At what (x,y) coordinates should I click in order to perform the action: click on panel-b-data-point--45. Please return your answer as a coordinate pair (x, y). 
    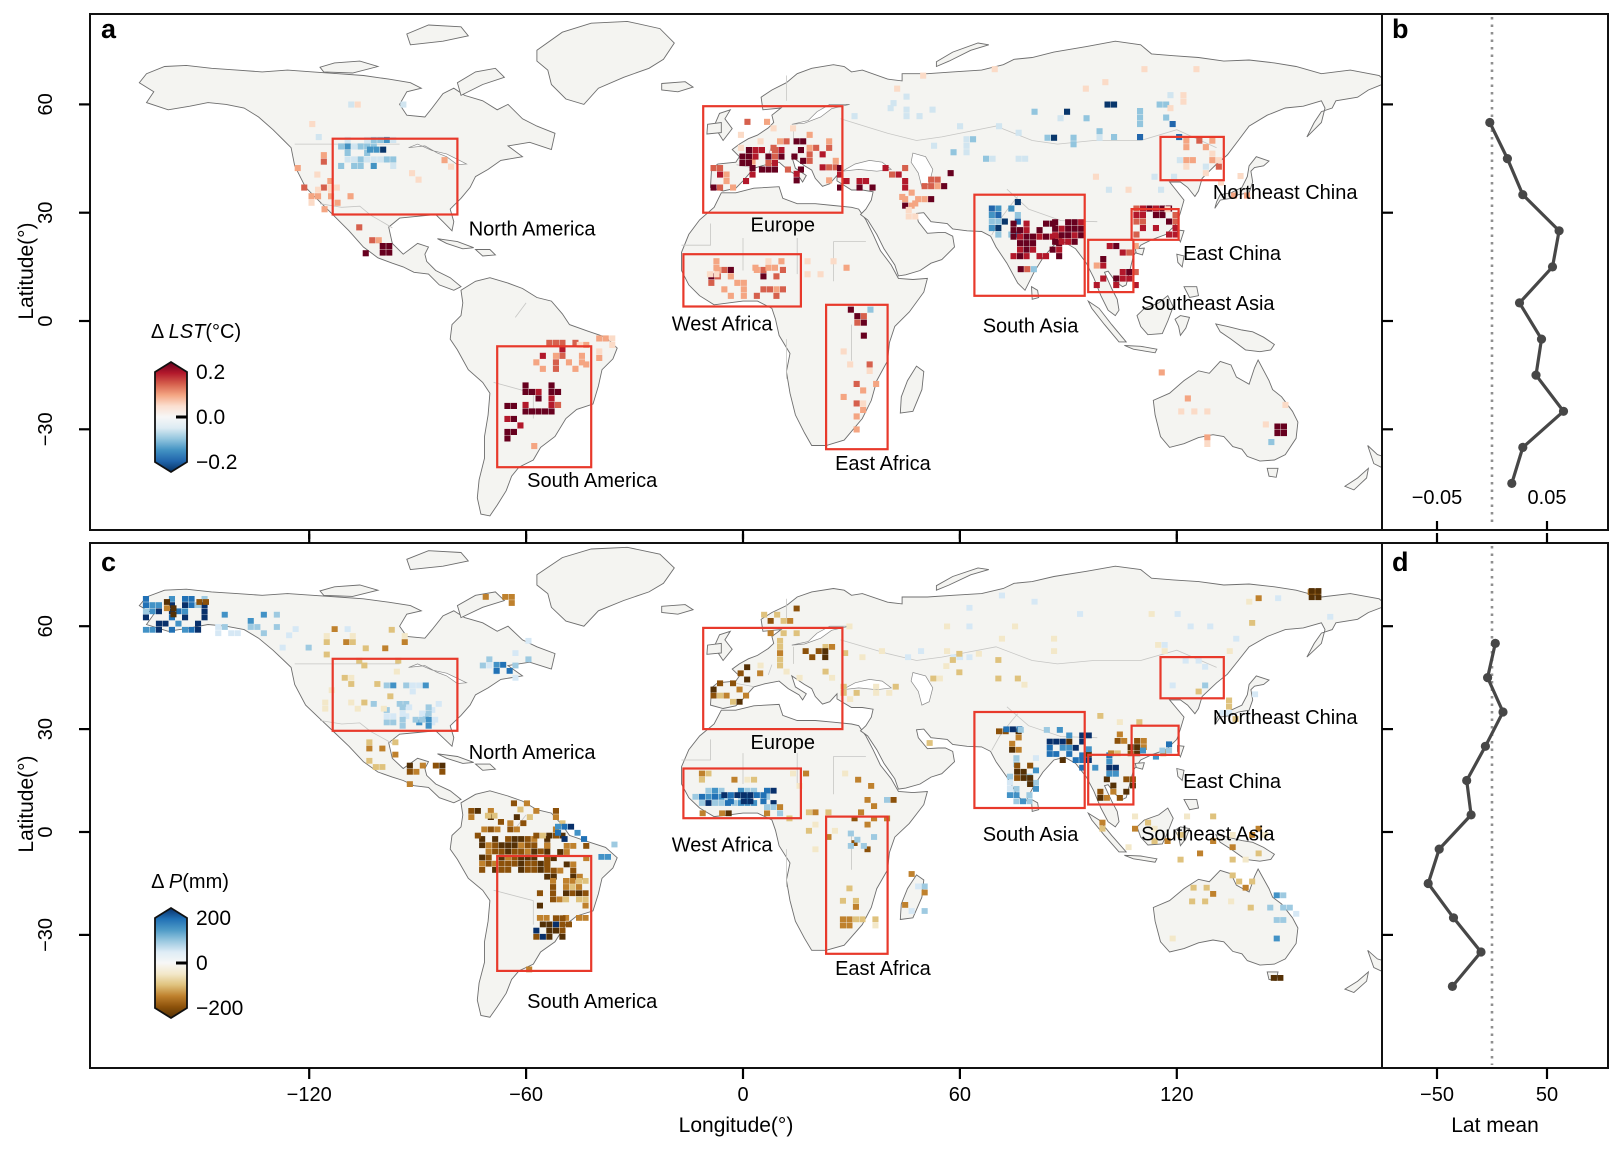
    Looking at the image, I should click on (1512, 483).